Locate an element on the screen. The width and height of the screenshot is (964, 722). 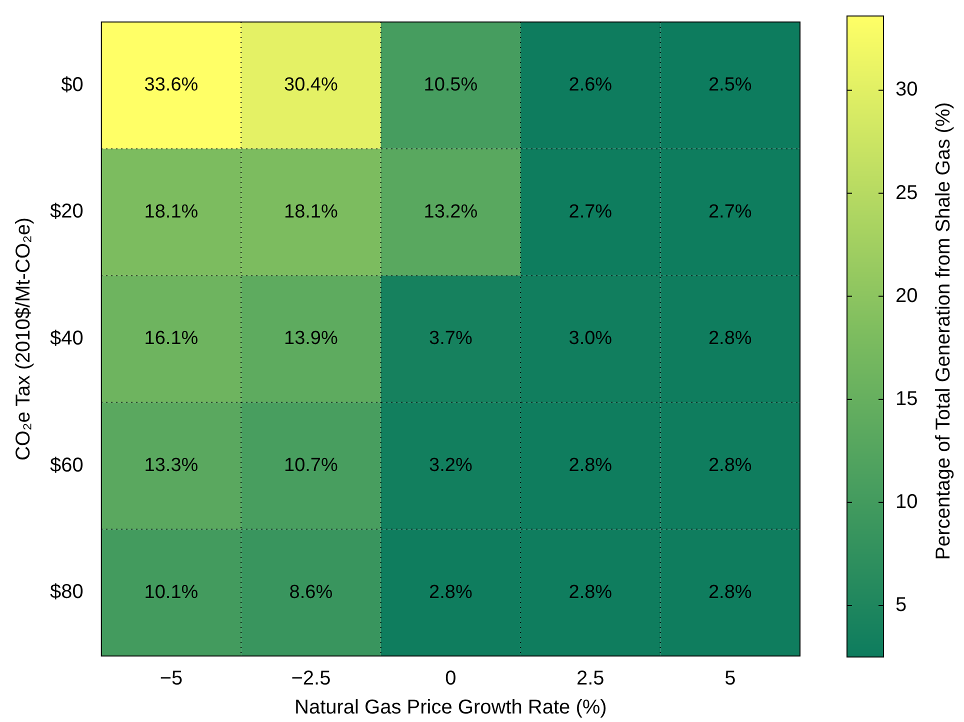
x-axis-title: Natural Gas Price Growth Rate (%) is located at coordinates (450, 707).